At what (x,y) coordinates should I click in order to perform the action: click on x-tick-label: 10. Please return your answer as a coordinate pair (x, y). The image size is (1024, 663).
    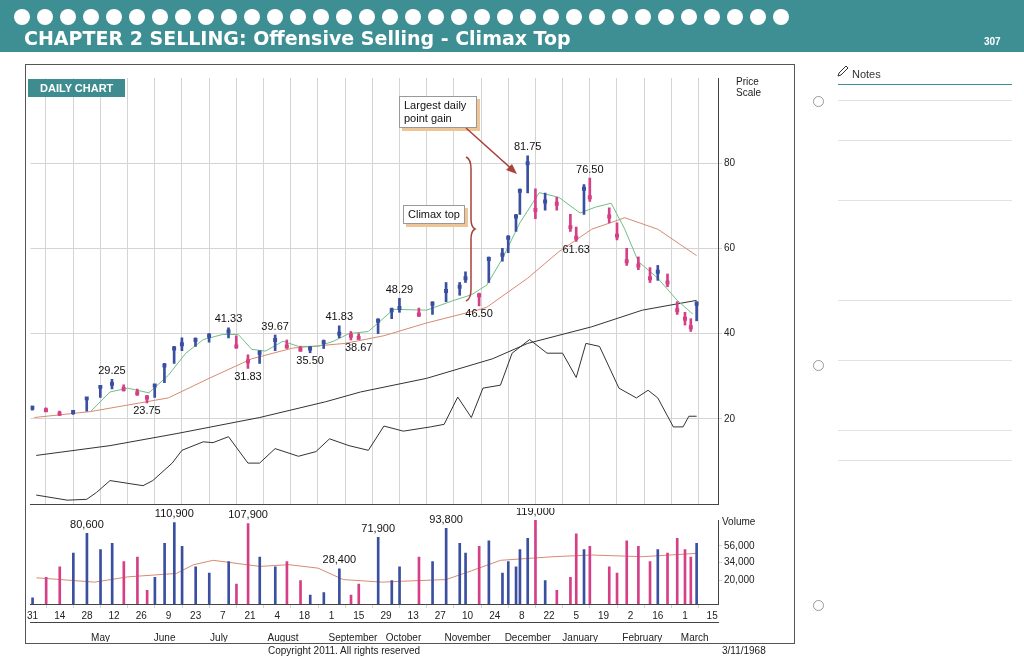
    Looking at the image, I should click on (467, 615).